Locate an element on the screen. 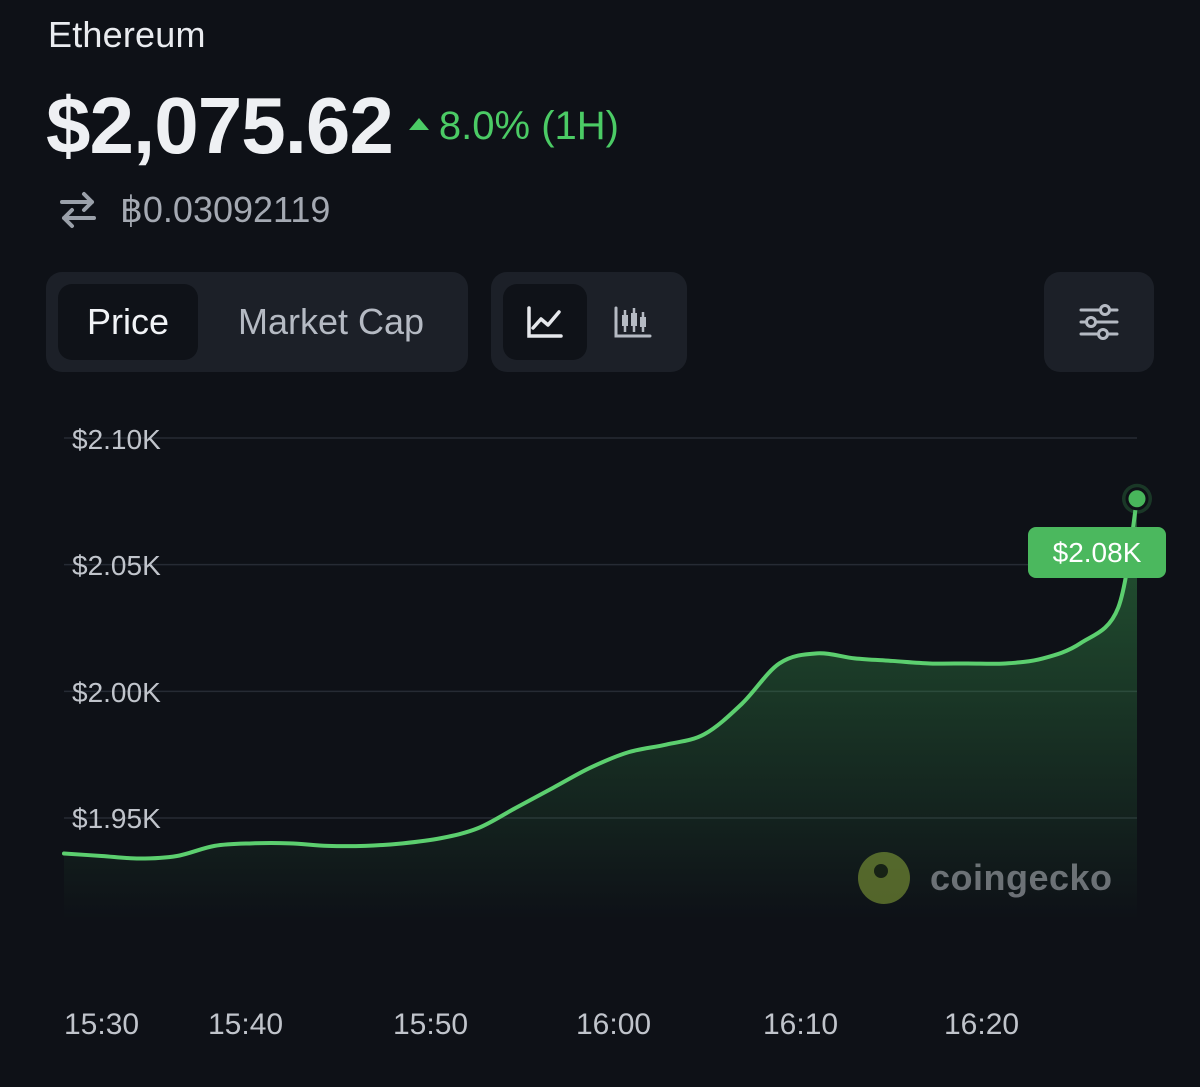 The image size is (1200, 1087). metric-toggle: Price Market Cap is located at coordinates (257, 322).